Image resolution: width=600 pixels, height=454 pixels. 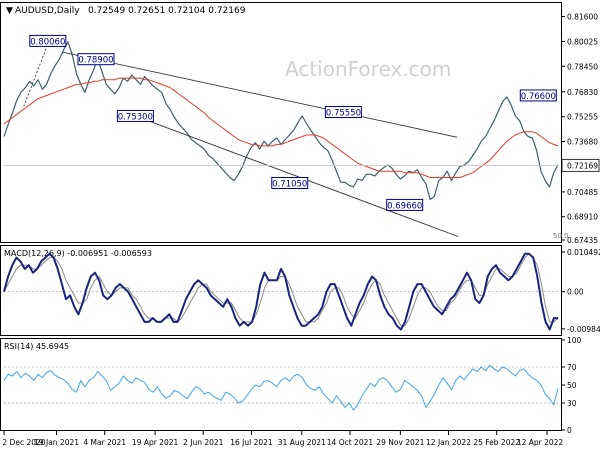 I want to click on symbol-header: AUDUSD,Daily, so click(x=47, y=11).